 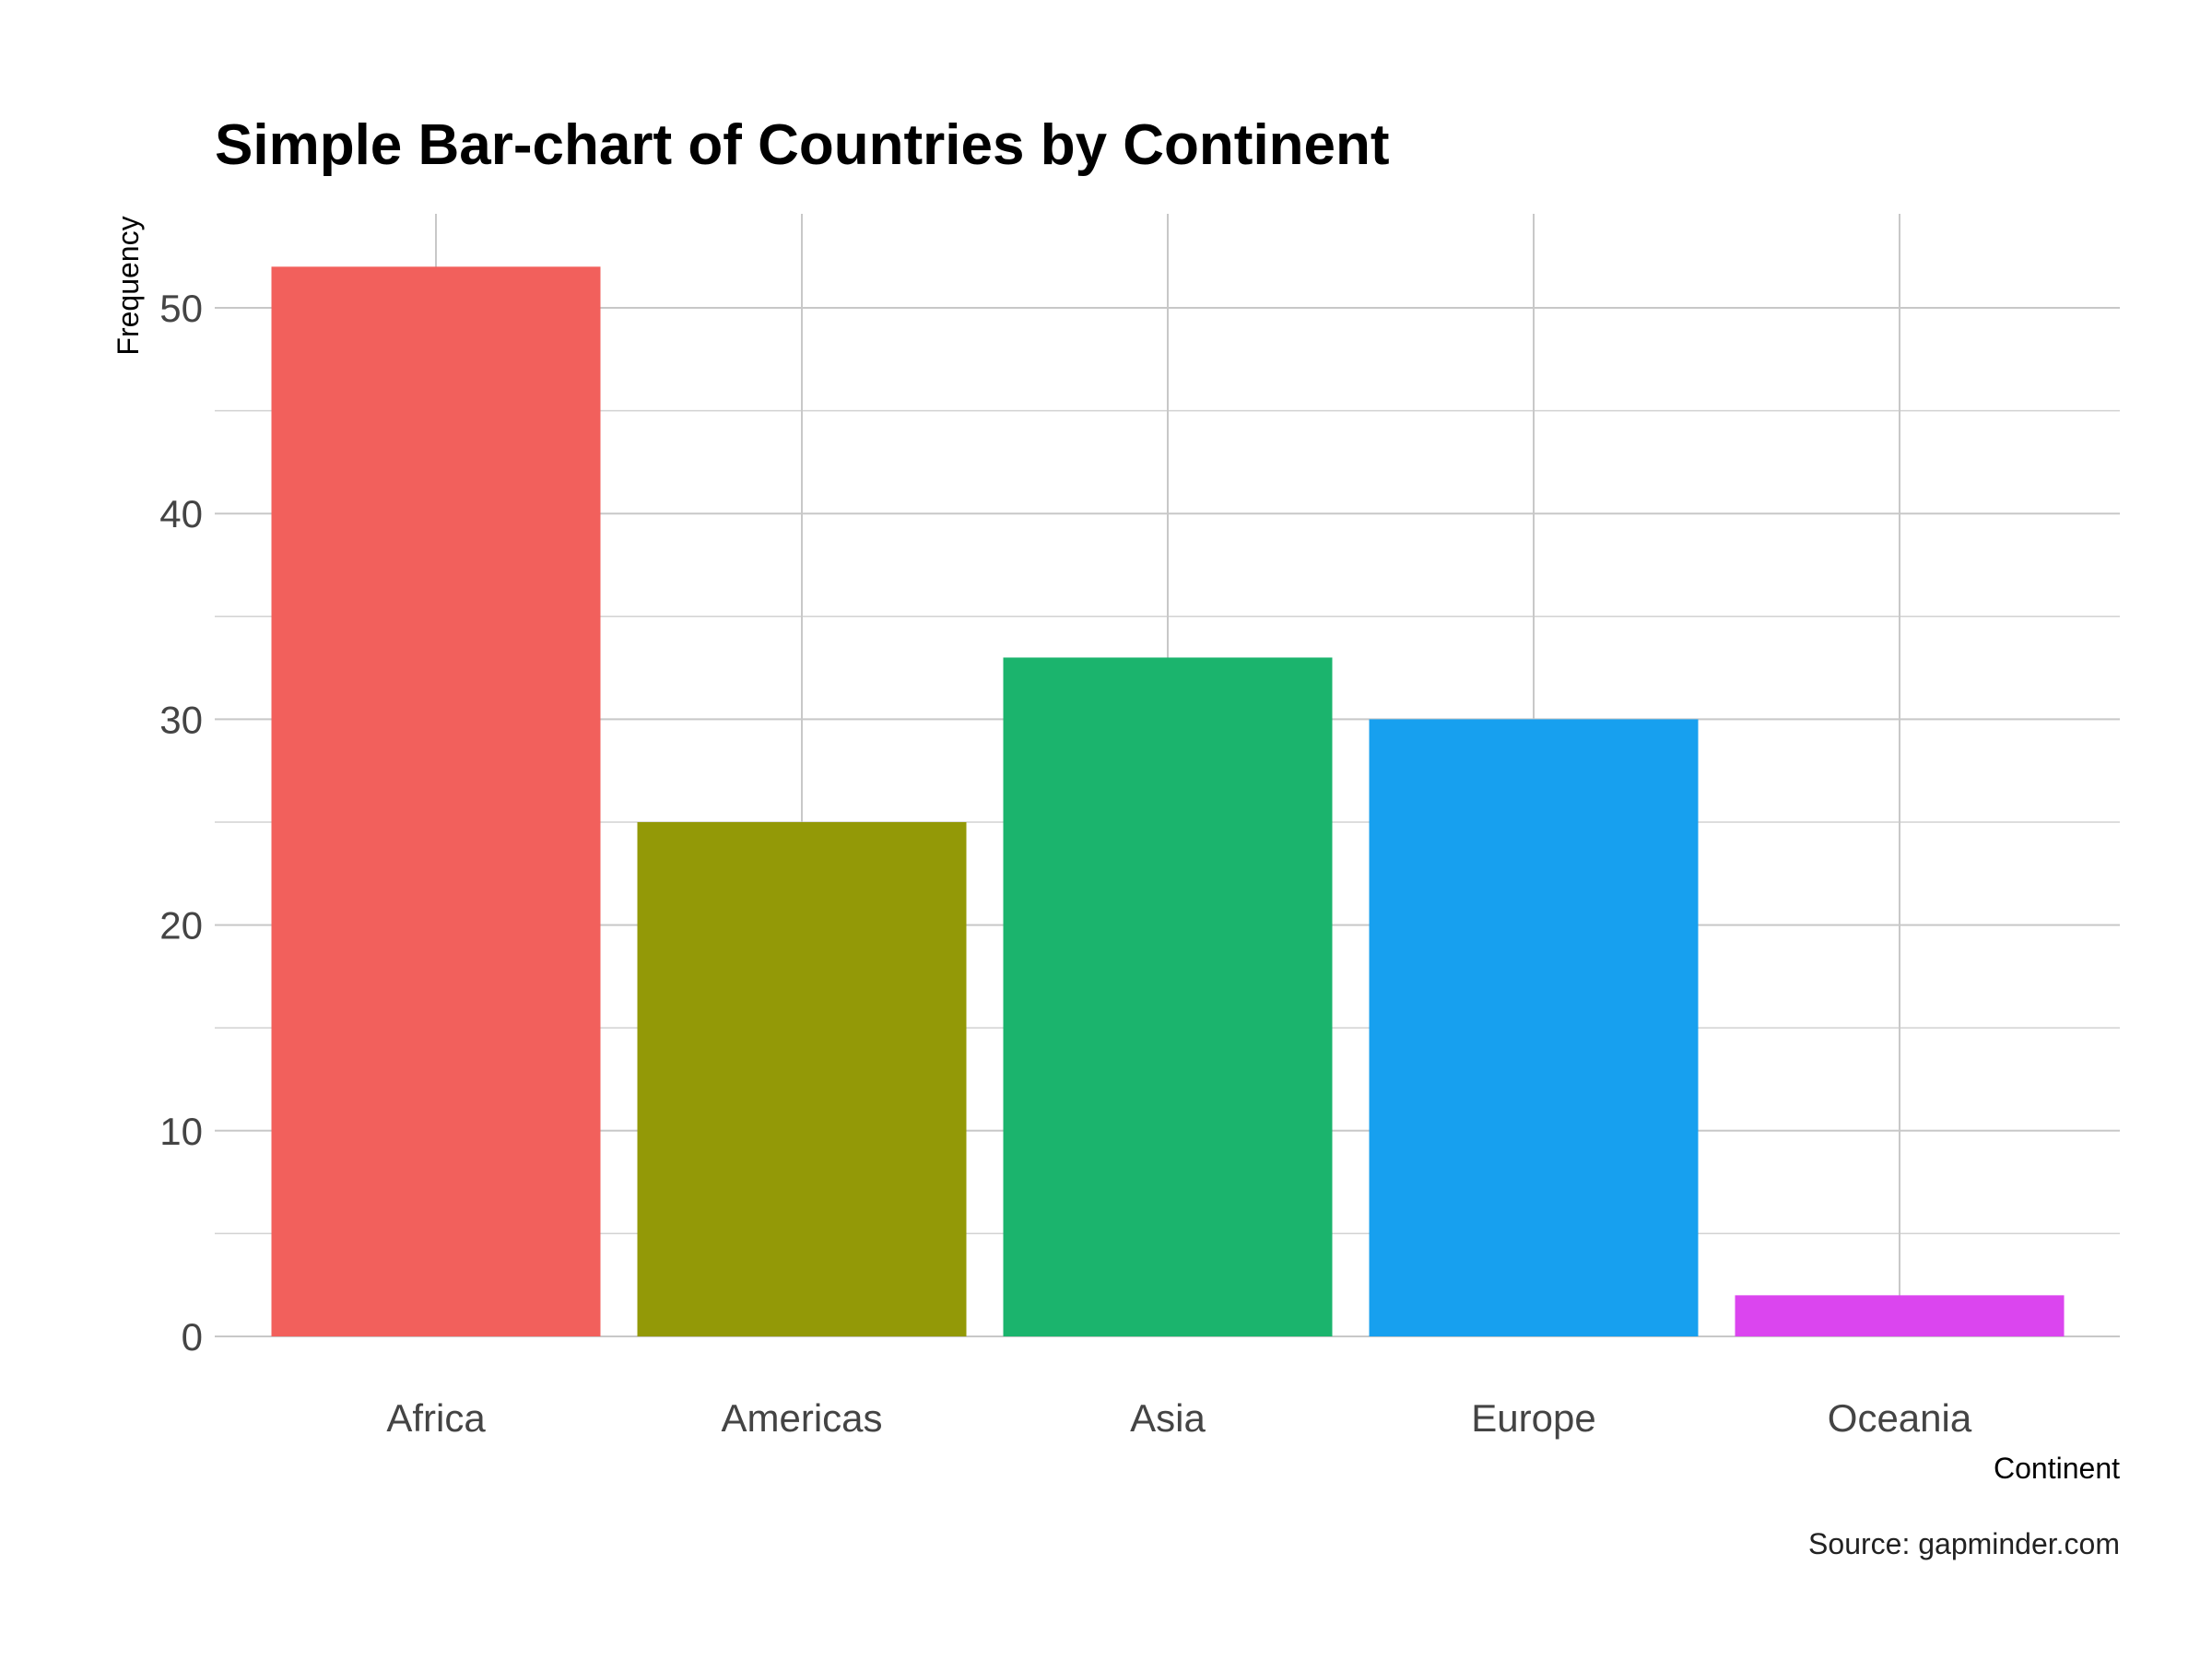 I want to click on y-tick-label: 40, so click(x=181, y=513).